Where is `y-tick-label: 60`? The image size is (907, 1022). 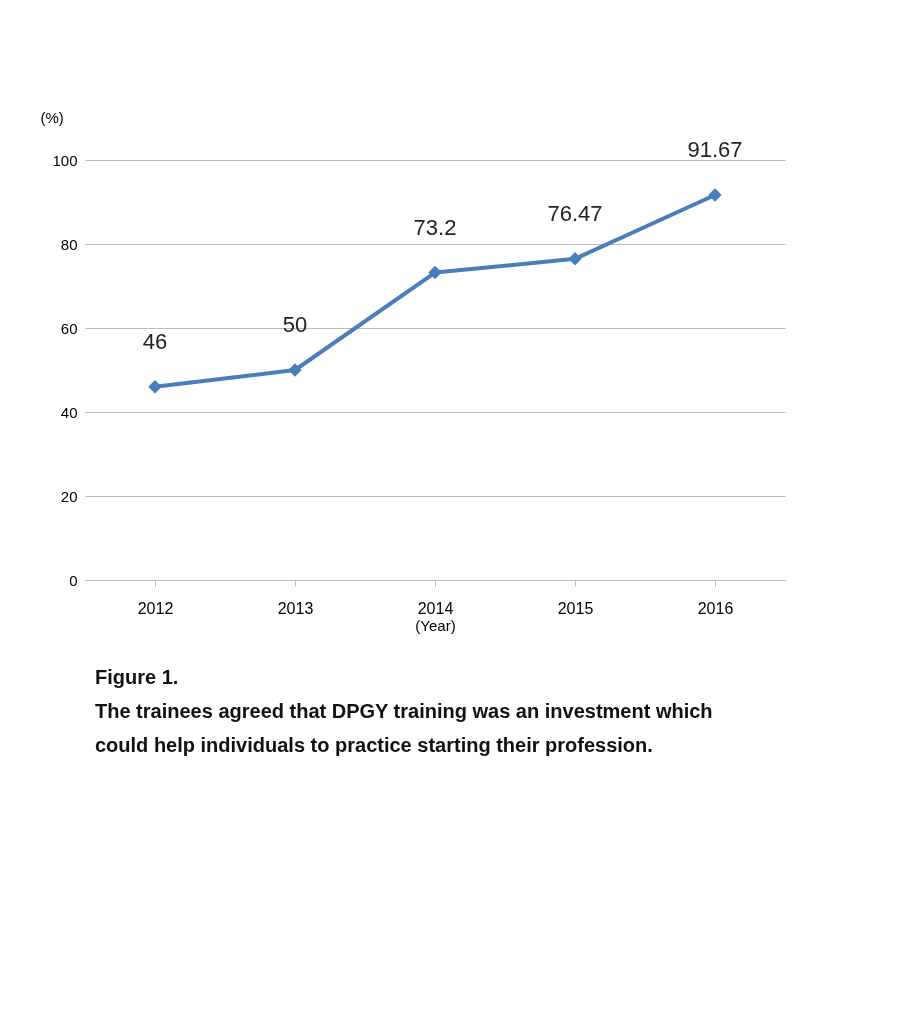
y-tick-label: 60 is located at coordinates (69, 328).